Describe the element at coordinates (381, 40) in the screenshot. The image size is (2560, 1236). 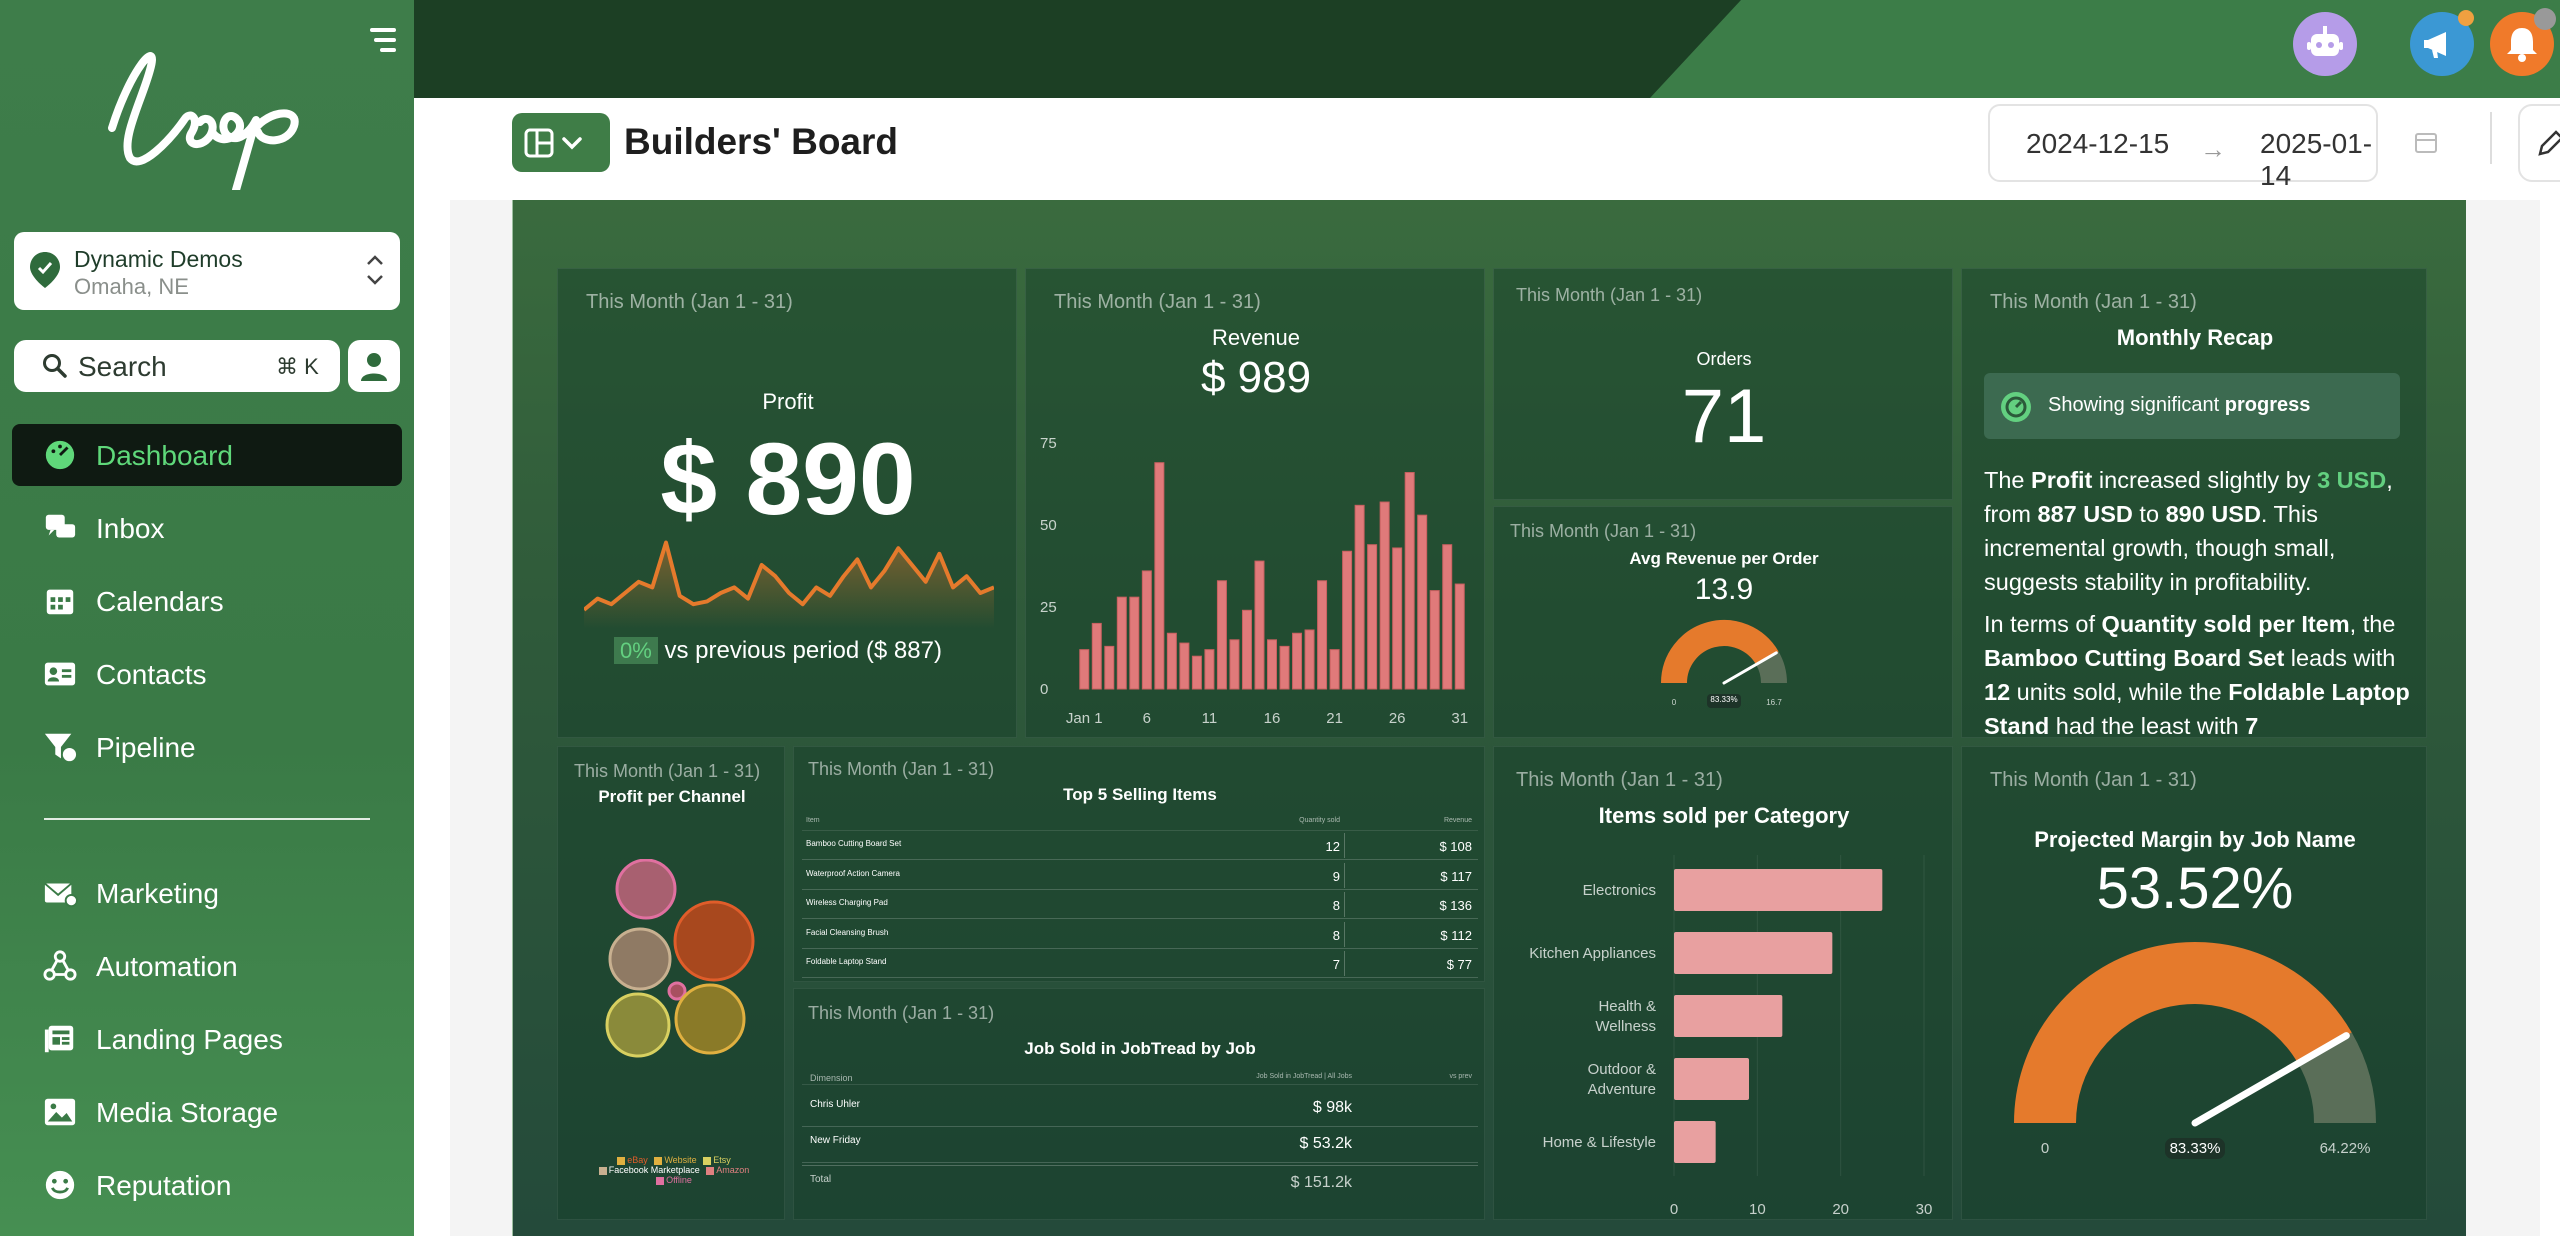
I see `menu-toggle-icon` at that location.